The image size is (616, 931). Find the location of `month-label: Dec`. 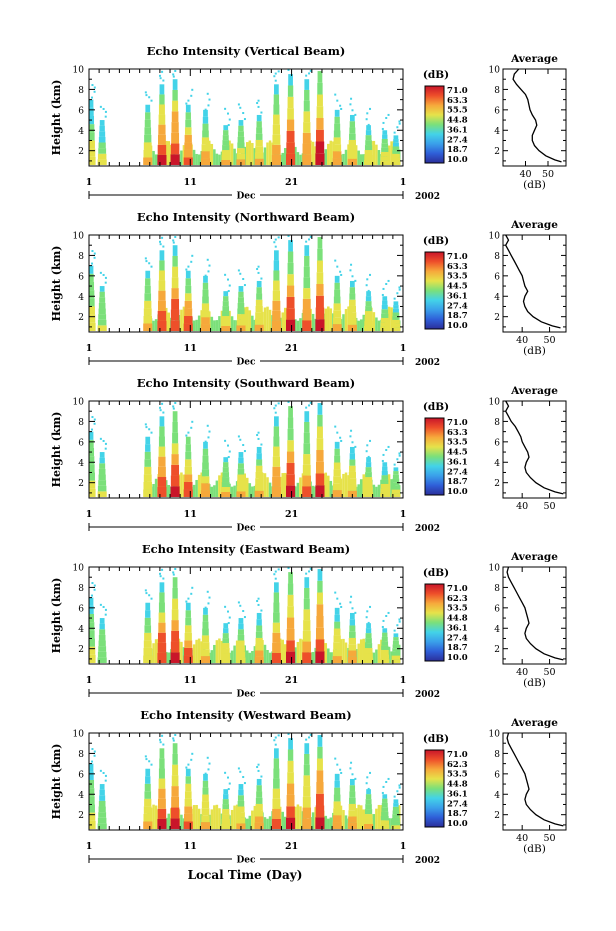

month-label: Dec is located at coordinates (246, 197).